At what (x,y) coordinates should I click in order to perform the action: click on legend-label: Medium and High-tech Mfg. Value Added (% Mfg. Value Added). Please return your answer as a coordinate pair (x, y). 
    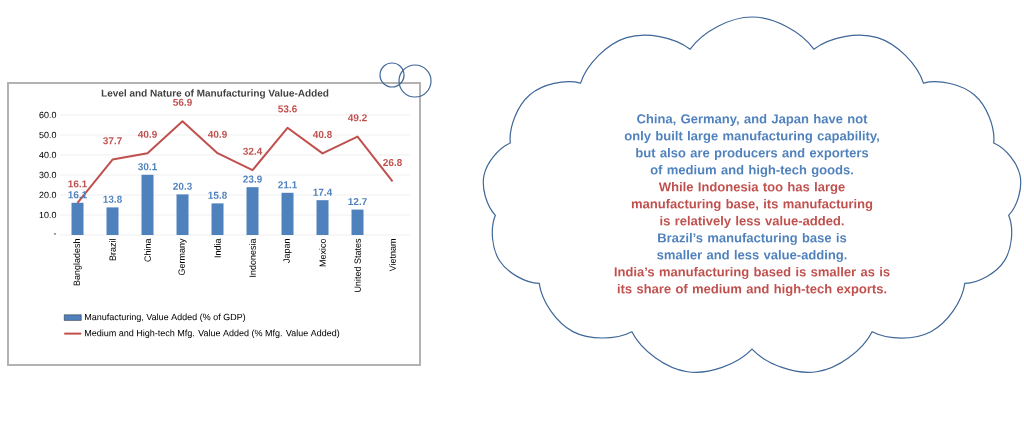
    Looking at the image, I should click on (212, 333).